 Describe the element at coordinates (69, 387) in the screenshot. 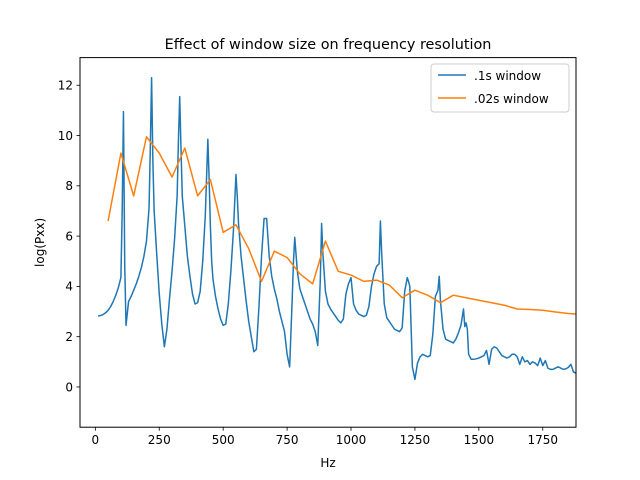

I see `y-tick-label: 0` at that location.